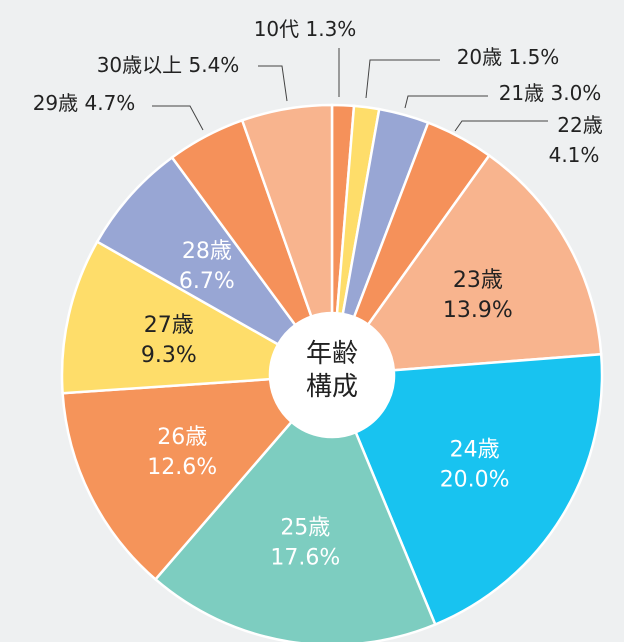 Image resolution: width=624 pixels, height=642 pixels. I want to click on slice-name-label-7: 26歳, so click(182, 437).